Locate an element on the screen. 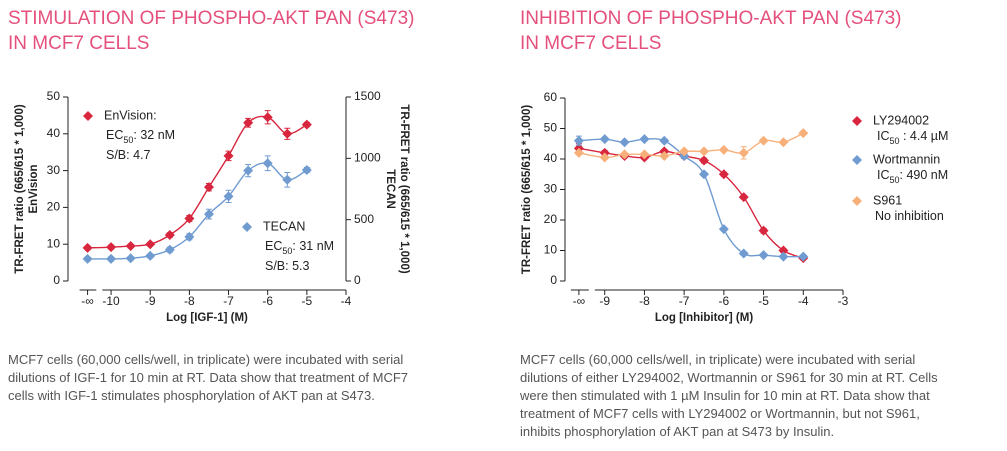 The width and height of the screenshot is (1007, 451). note-after: : 490 nM is located at coordinates (924, 175).